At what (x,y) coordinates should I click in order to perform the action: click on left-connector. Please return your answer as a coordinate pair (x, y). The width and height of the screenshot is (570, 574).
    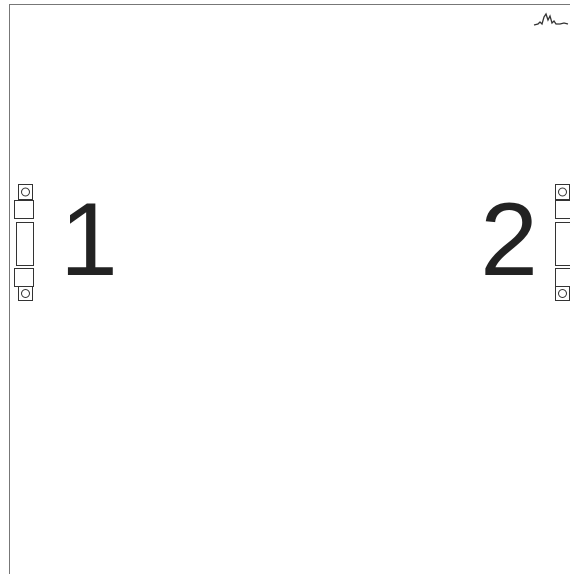
    Looking at the image, I should click on (24, 242).